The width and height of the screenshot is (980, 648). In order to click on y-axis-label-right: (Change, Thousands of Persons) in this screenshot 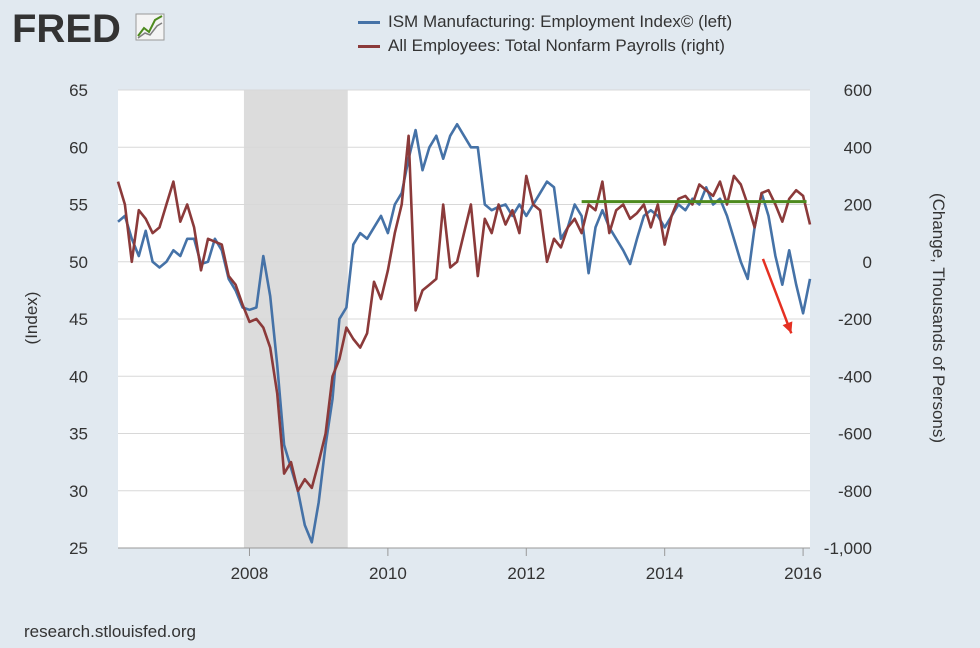, I will do `click(938, 318)`.